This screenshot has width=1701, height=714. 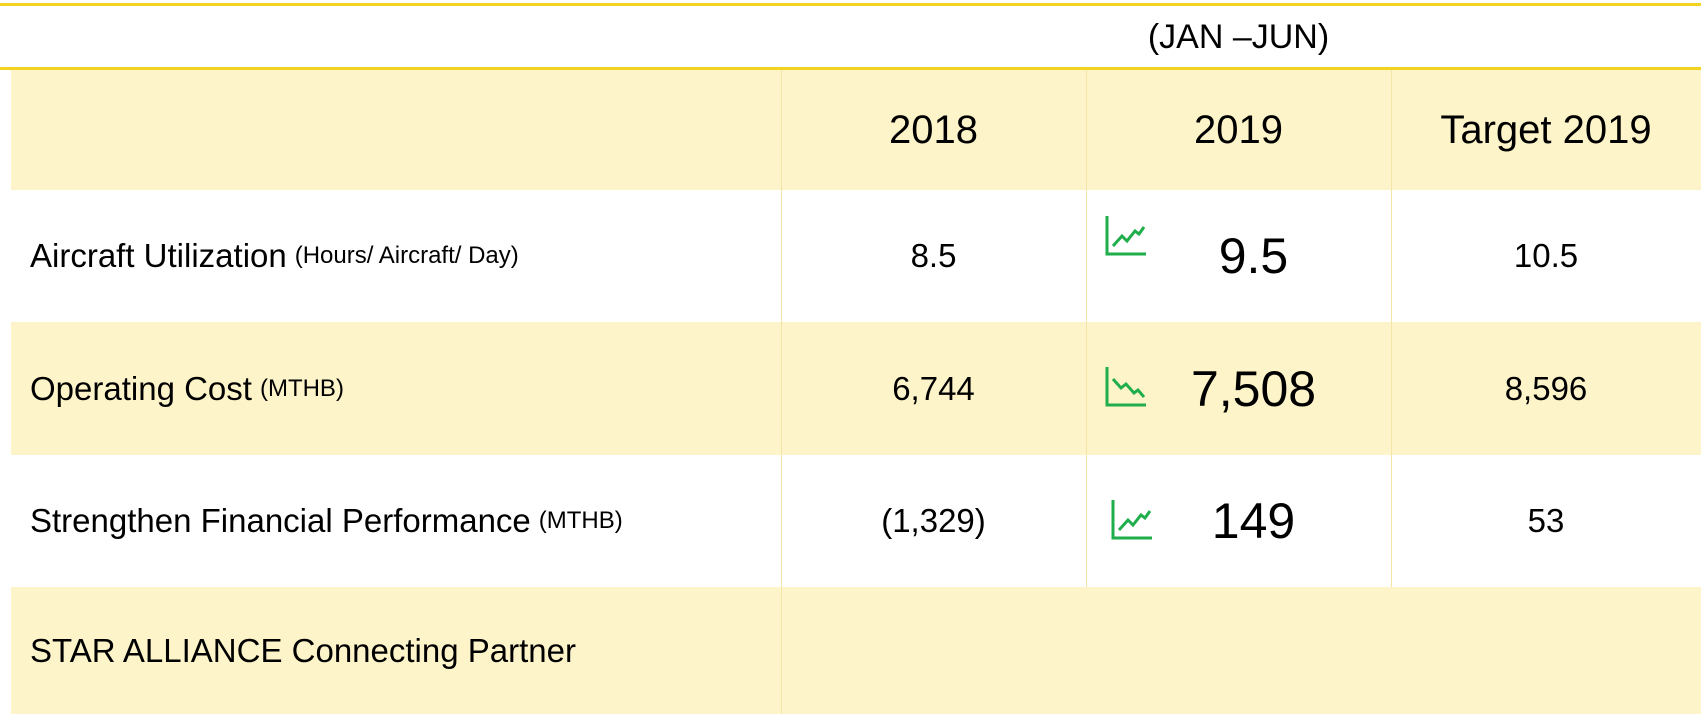 What do you see at coordinates (1546, 388) in the screenshot?
I see `value-cell: 8,596` at bounding box center [1546, 388].